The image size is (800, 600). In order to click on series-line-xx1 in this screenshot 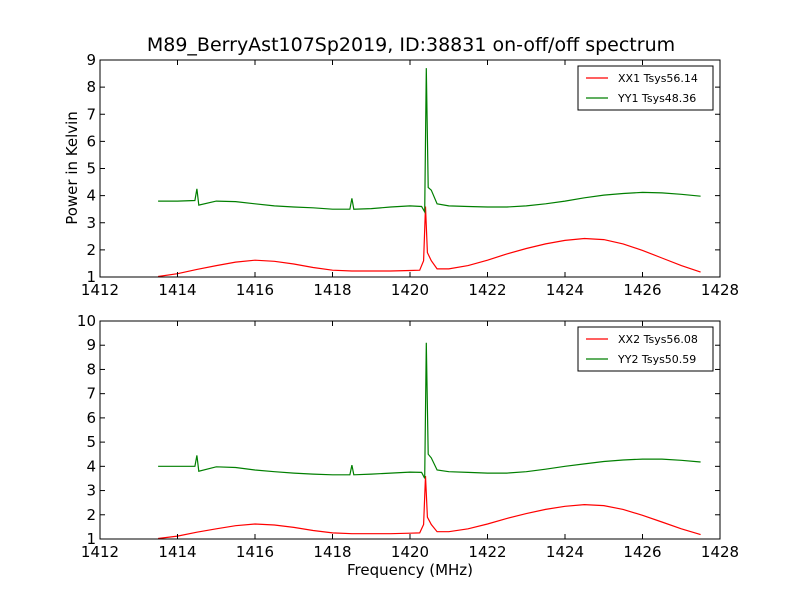, I will do `click(429, 241)`.